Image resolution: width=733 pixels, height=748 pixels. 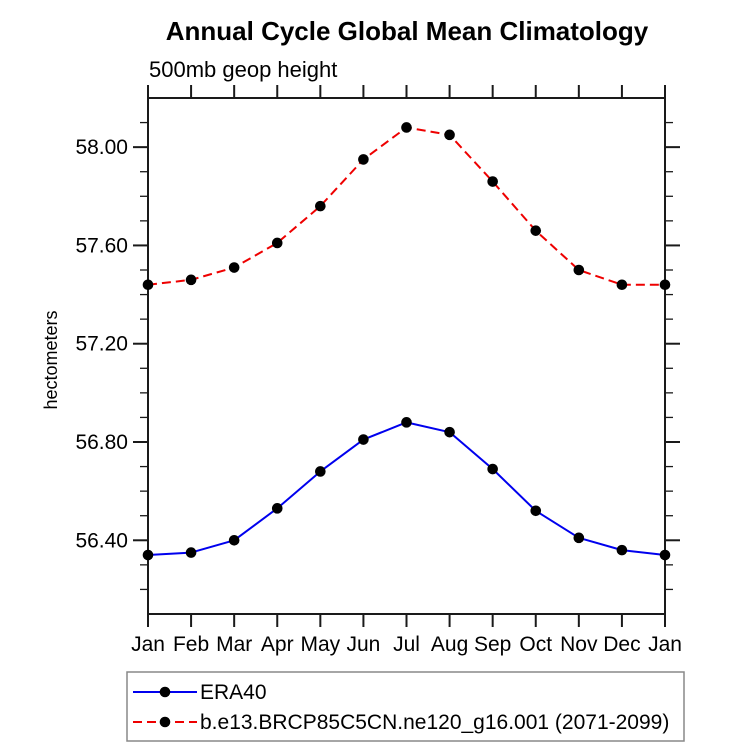 What do you see at coordinates (363, 644) in the screenshot?
I see `x-tick-label: Jun` at bounding box center [363, 644].